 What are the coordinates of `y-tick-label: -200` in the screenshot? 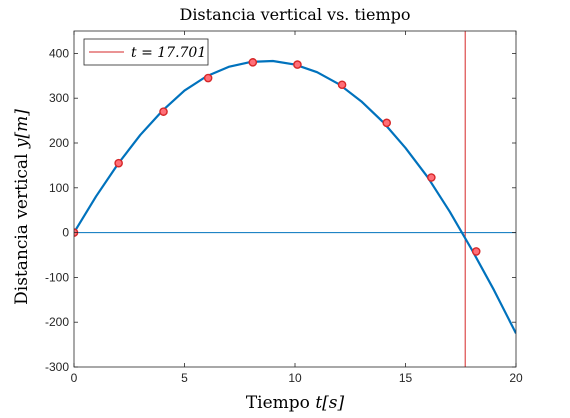 It's located at (57, 322).